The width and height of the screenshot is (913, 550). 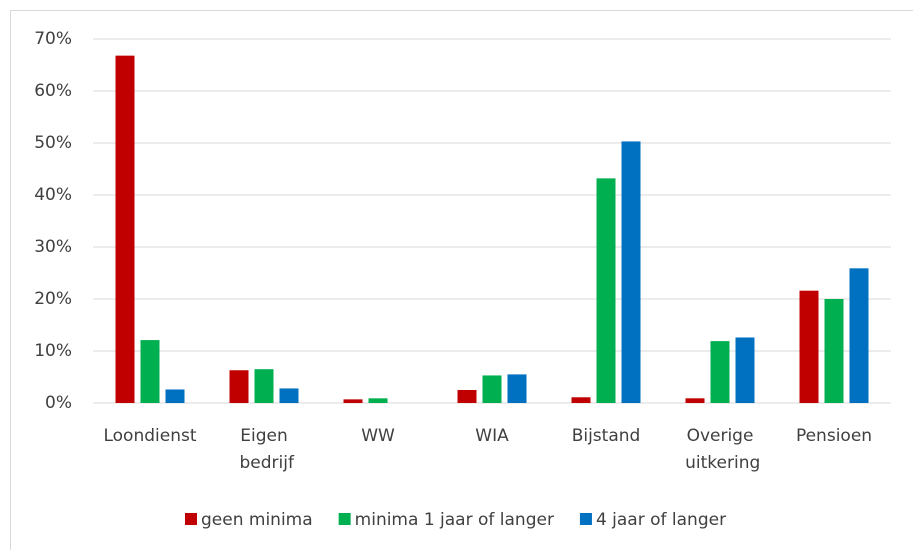 What do you see at coordinates (454, 520) in the screenshot?
I see `legend-label: minima 1 jaar of langer` at bounding box center [454, 520].